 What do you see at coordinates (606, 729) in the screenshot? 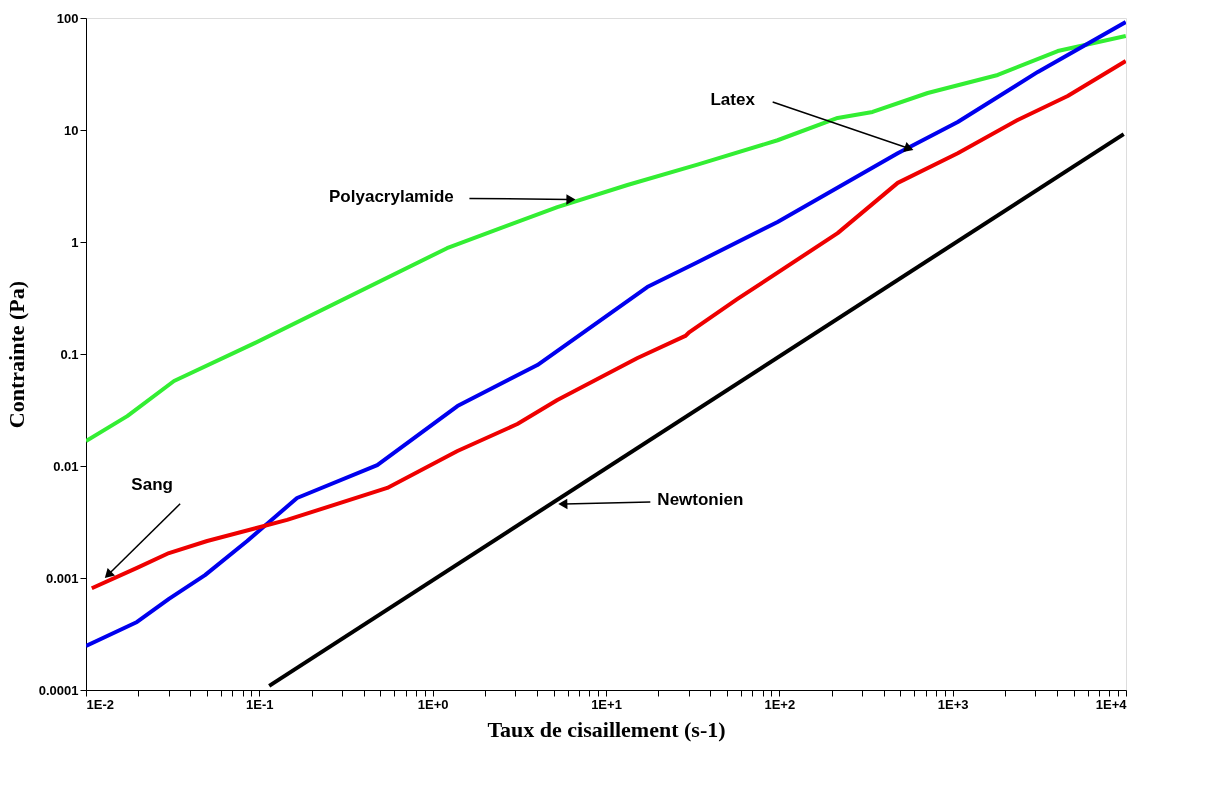
I see `x-axis-title: Taux de cisaillement (s-1)` at bounding box center [606, 729].